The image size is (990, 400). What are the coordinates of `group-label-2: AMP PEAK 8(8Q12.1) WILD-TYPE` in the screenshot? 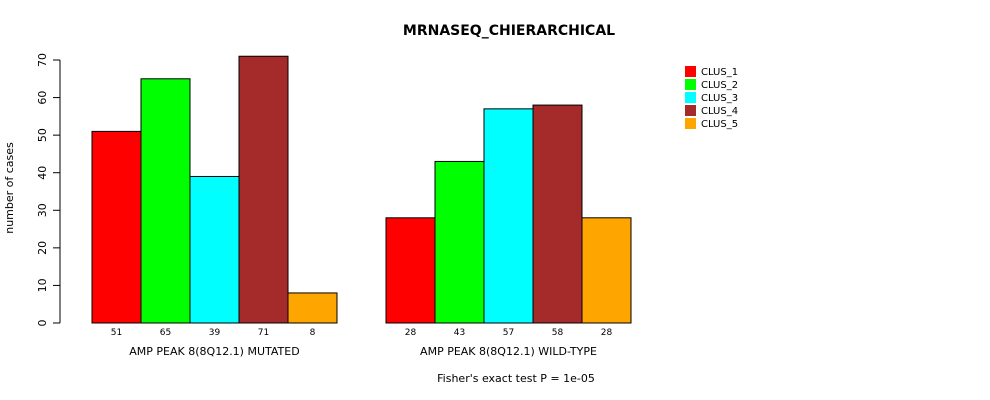 It's located at (508, 351).